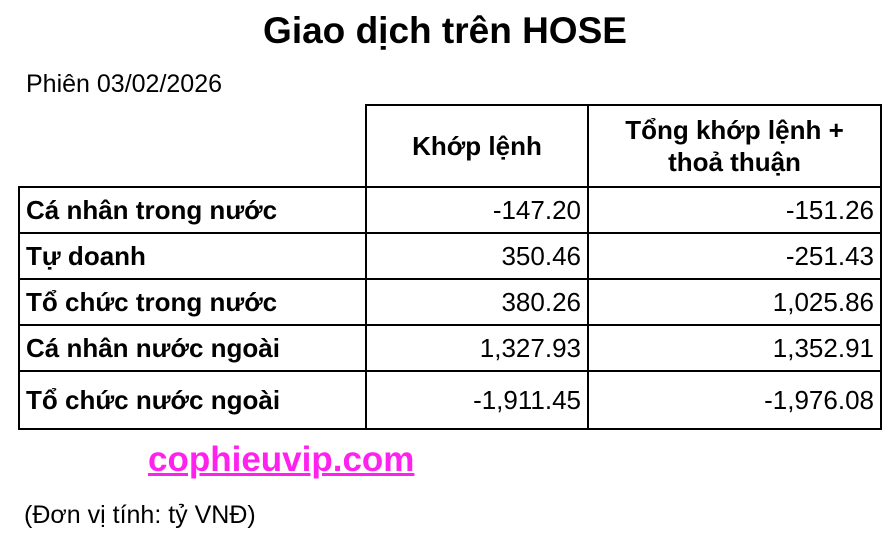 The image size is (890, 535). I want to click on matched-value: 380.26, so click(477, 302).